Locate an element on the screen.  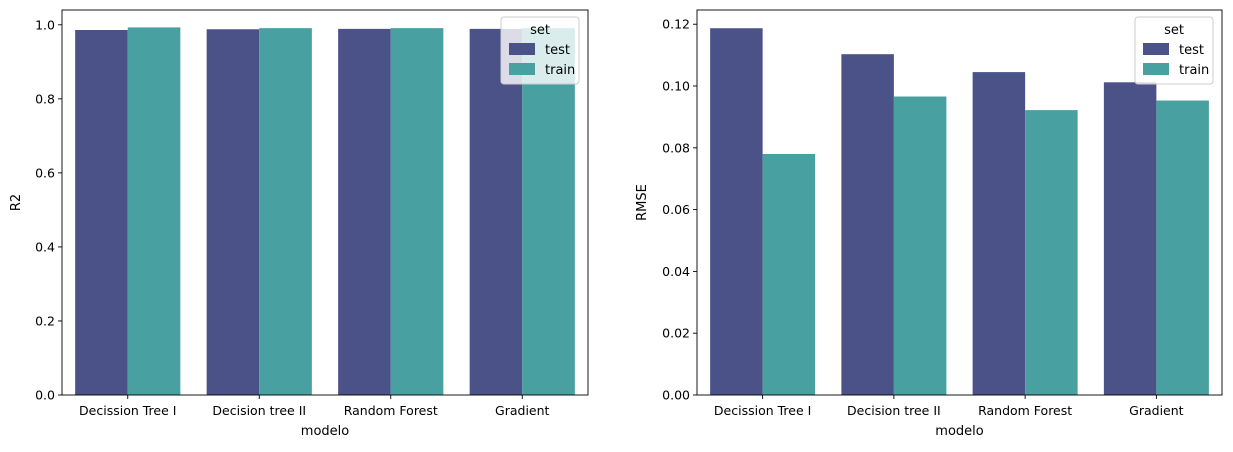
y-tick-label: 0.04 is located at coordinates (676, 271).